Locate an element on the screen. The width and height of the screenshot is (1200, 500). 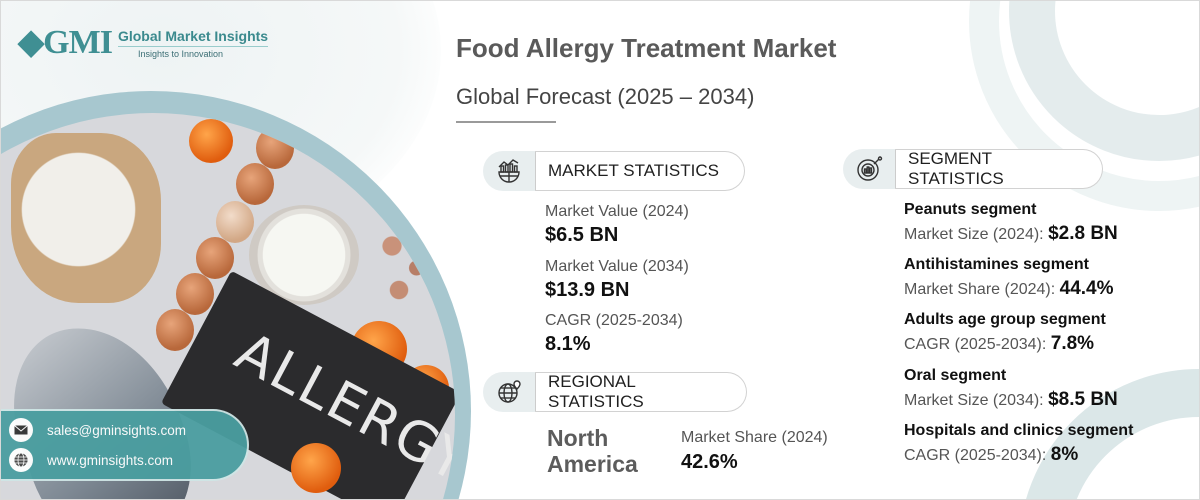
cagr-label: CAGR (2025-2034) is located at coordinates (614, 320).